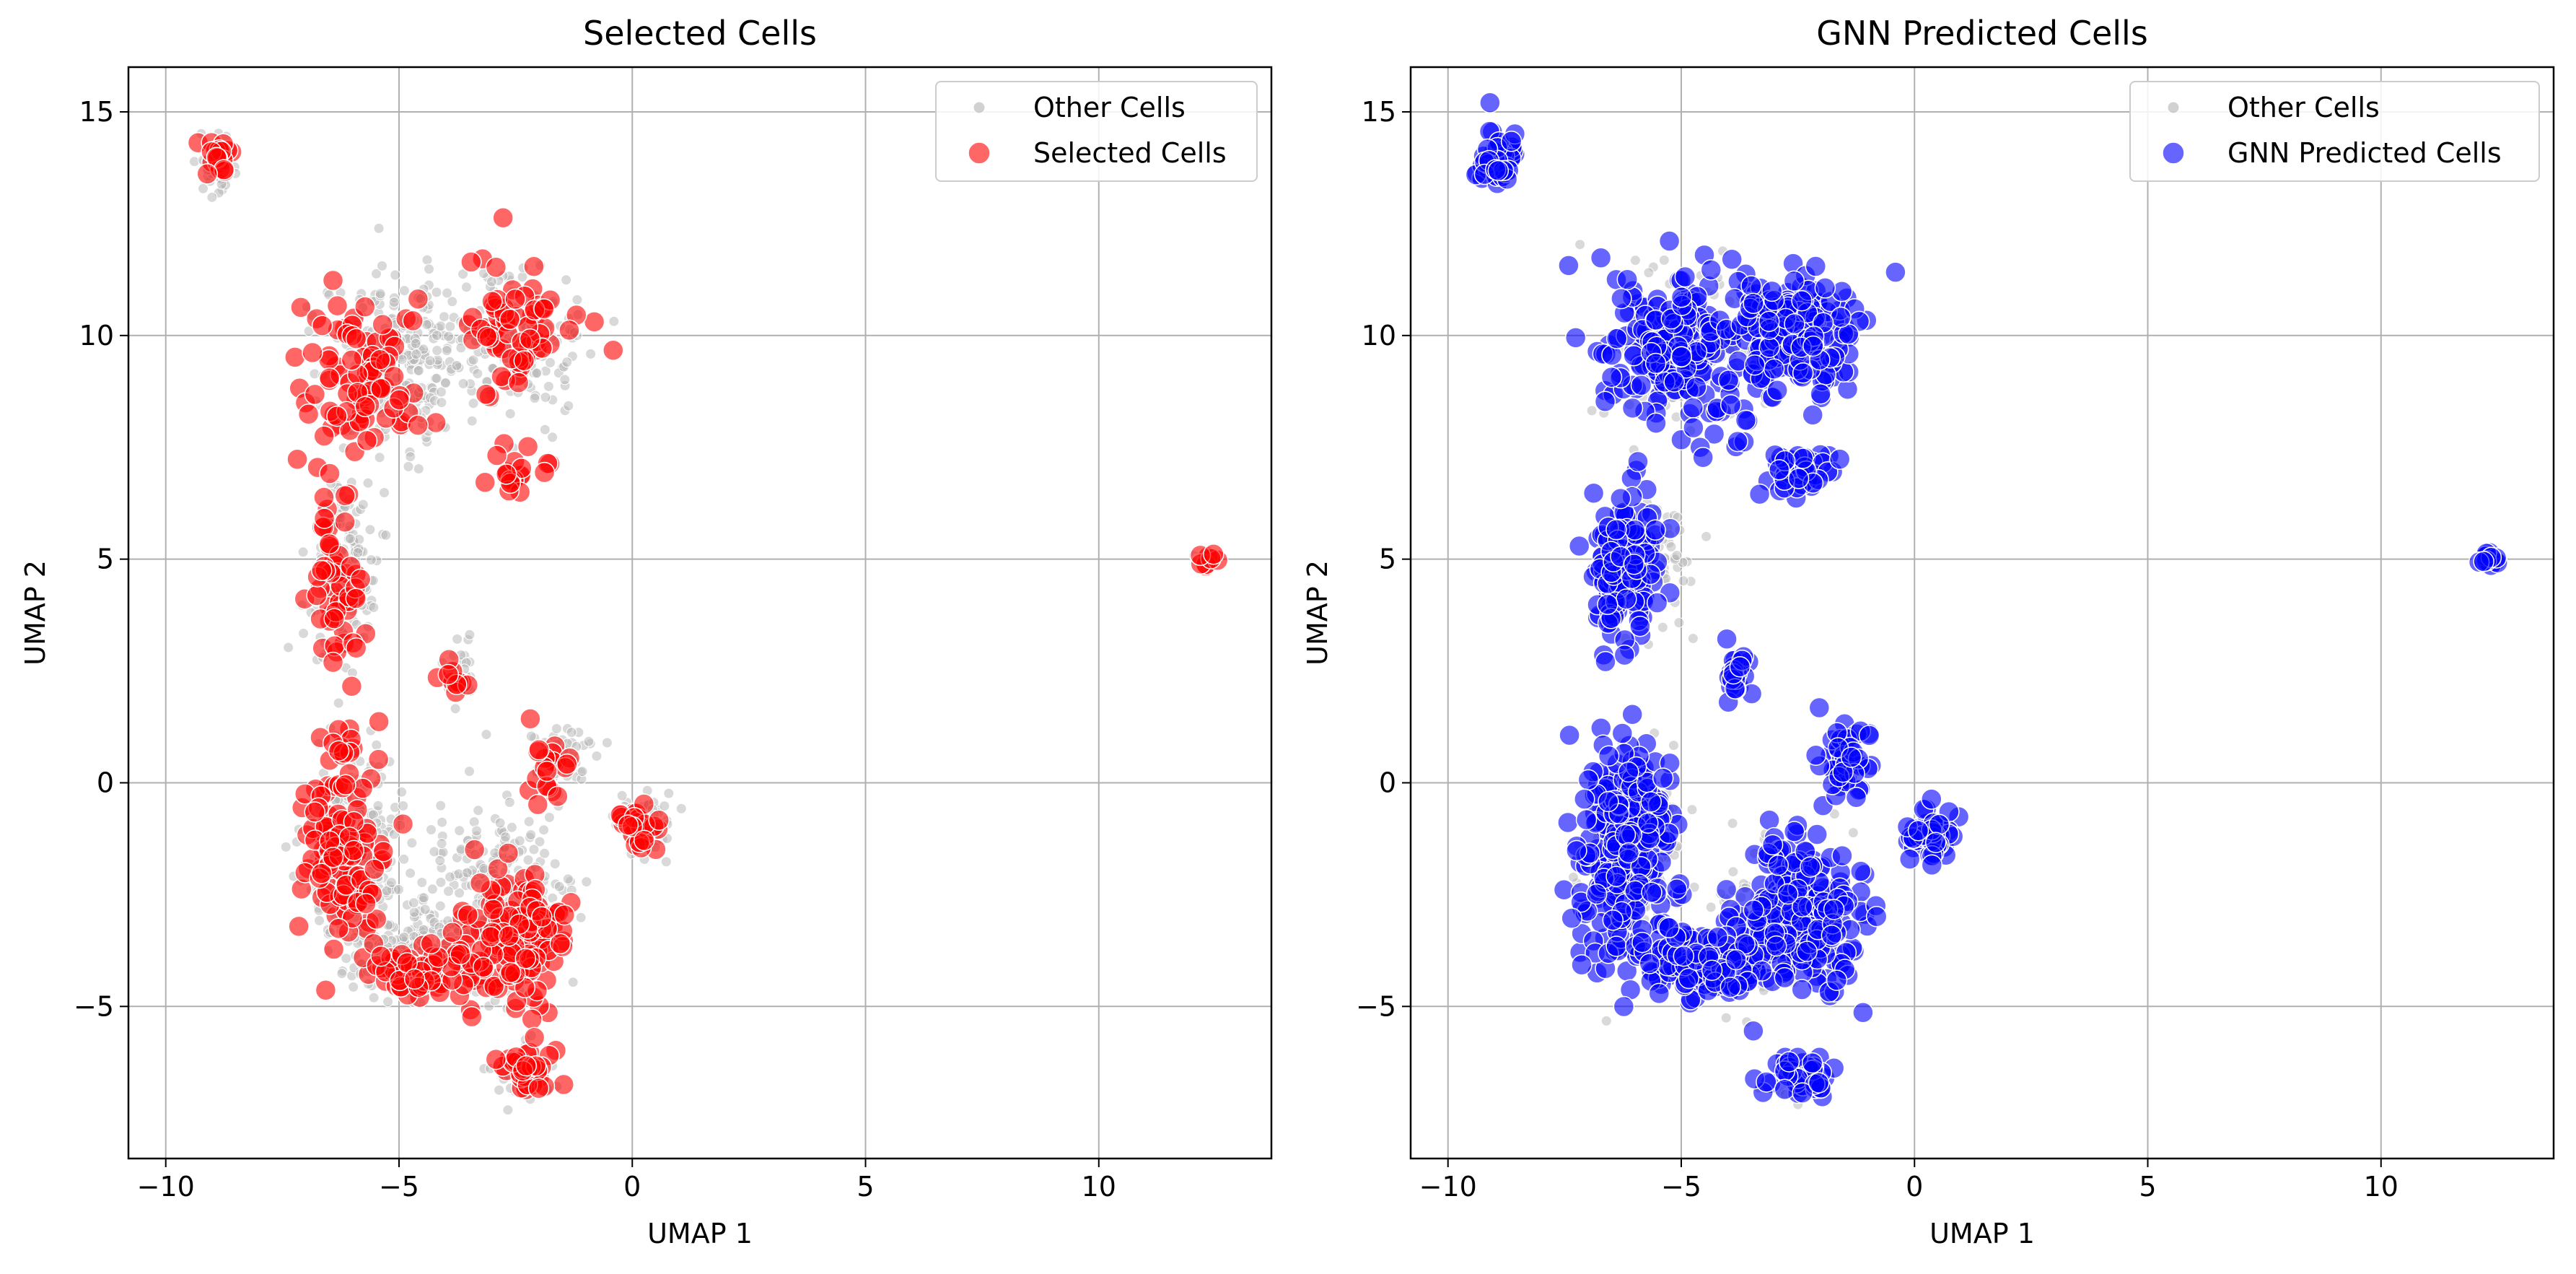 The image size is (2576, 1274). Describe the element at coordinates (105, 782) in the screenshot. I see `y-tick-label: 0` at that location.